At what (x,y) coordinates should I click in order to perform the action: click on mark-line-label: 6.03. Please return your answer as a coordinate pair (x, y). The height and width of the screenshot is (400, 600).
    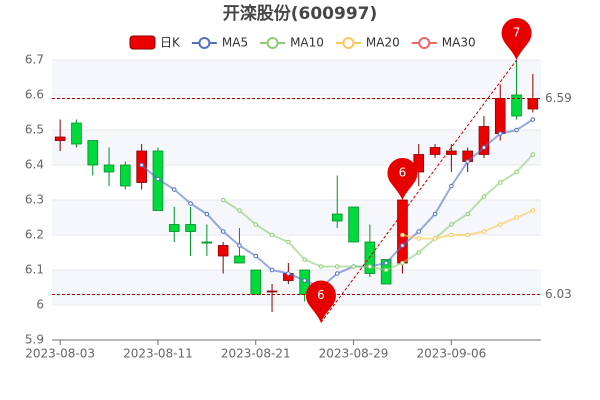
    Looking at the image, I should click on (558, 294).